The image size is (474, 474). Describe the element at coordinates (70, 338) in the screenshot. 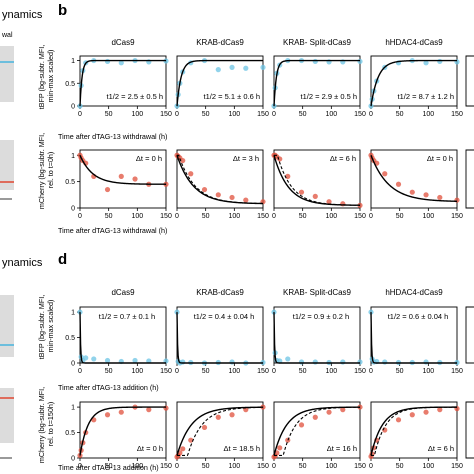

I see `y-tick-label: 0.5` at that location.